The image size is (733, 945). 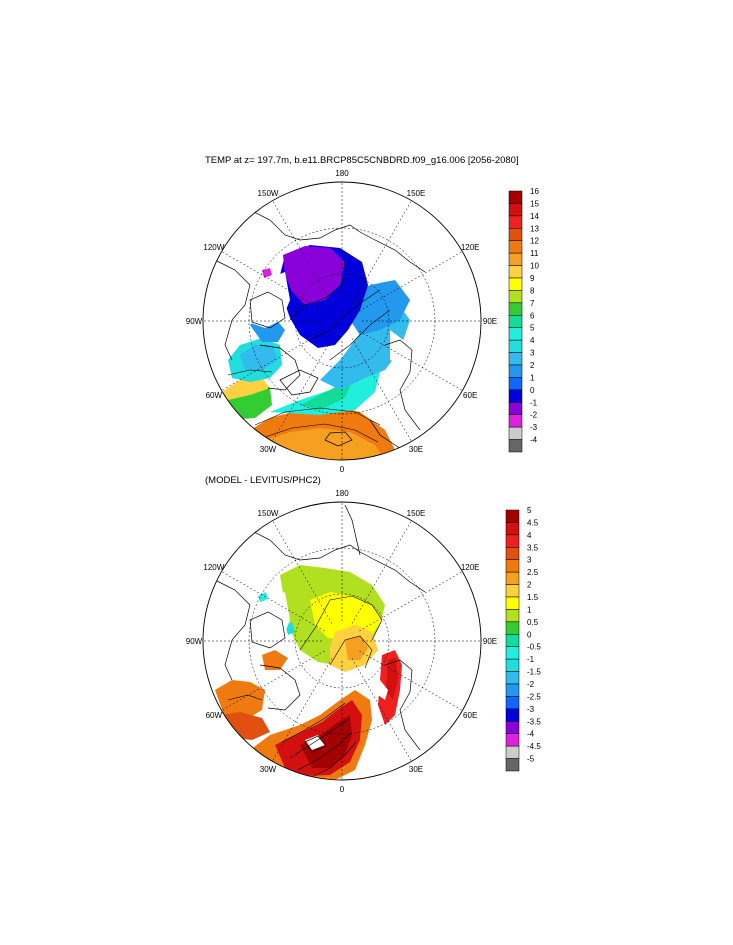 What do you see at coordinates (532, 315) in the screenshot?
I see `colorbar-label: 6` at bounding box center [532, 315].